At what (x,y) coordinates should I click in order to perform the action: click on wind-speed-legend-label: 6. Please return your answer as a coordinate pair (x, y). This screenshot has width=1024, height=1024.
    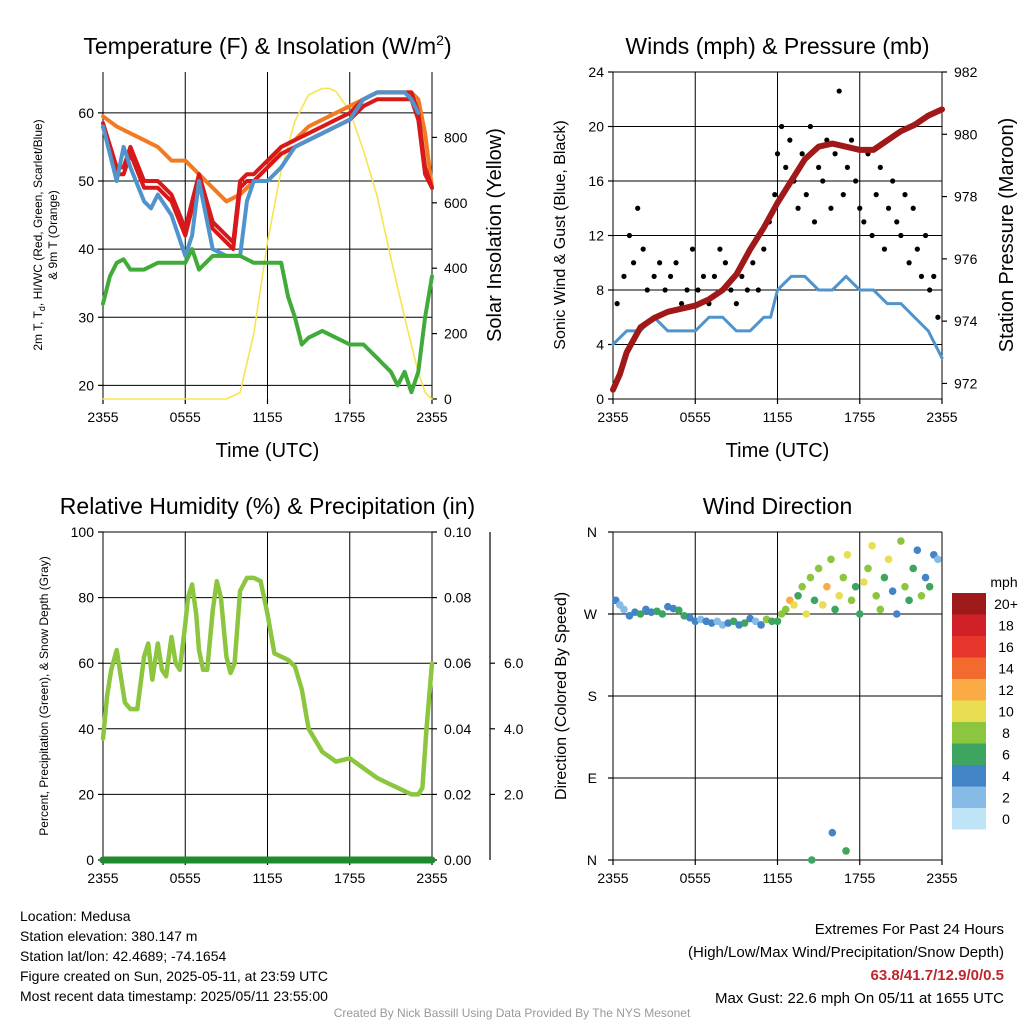
    Looking at the image, I should click on (1006, 755).